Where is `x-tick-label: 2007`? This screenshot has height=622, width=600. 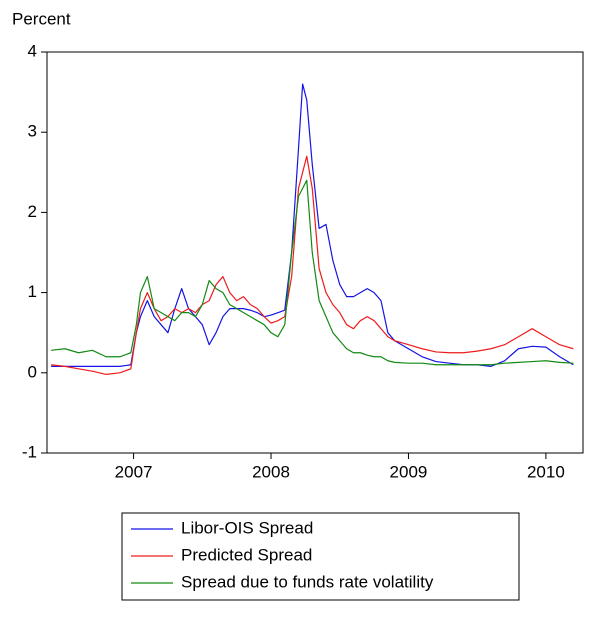 x-tick-label: 2007 is located at coordinates (134, 471).